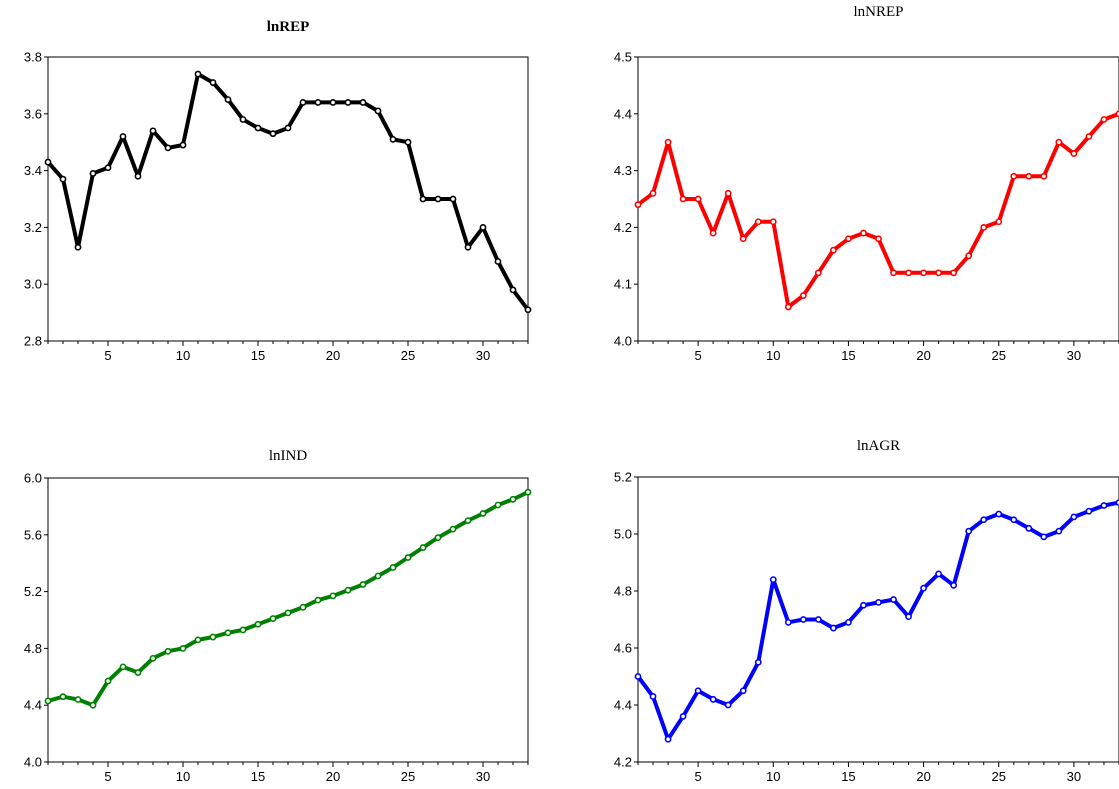  What do you see at coordinates (288, 456) in the screenshot?
I see `chart-title: lnIND` at bounding box center [288, 456].